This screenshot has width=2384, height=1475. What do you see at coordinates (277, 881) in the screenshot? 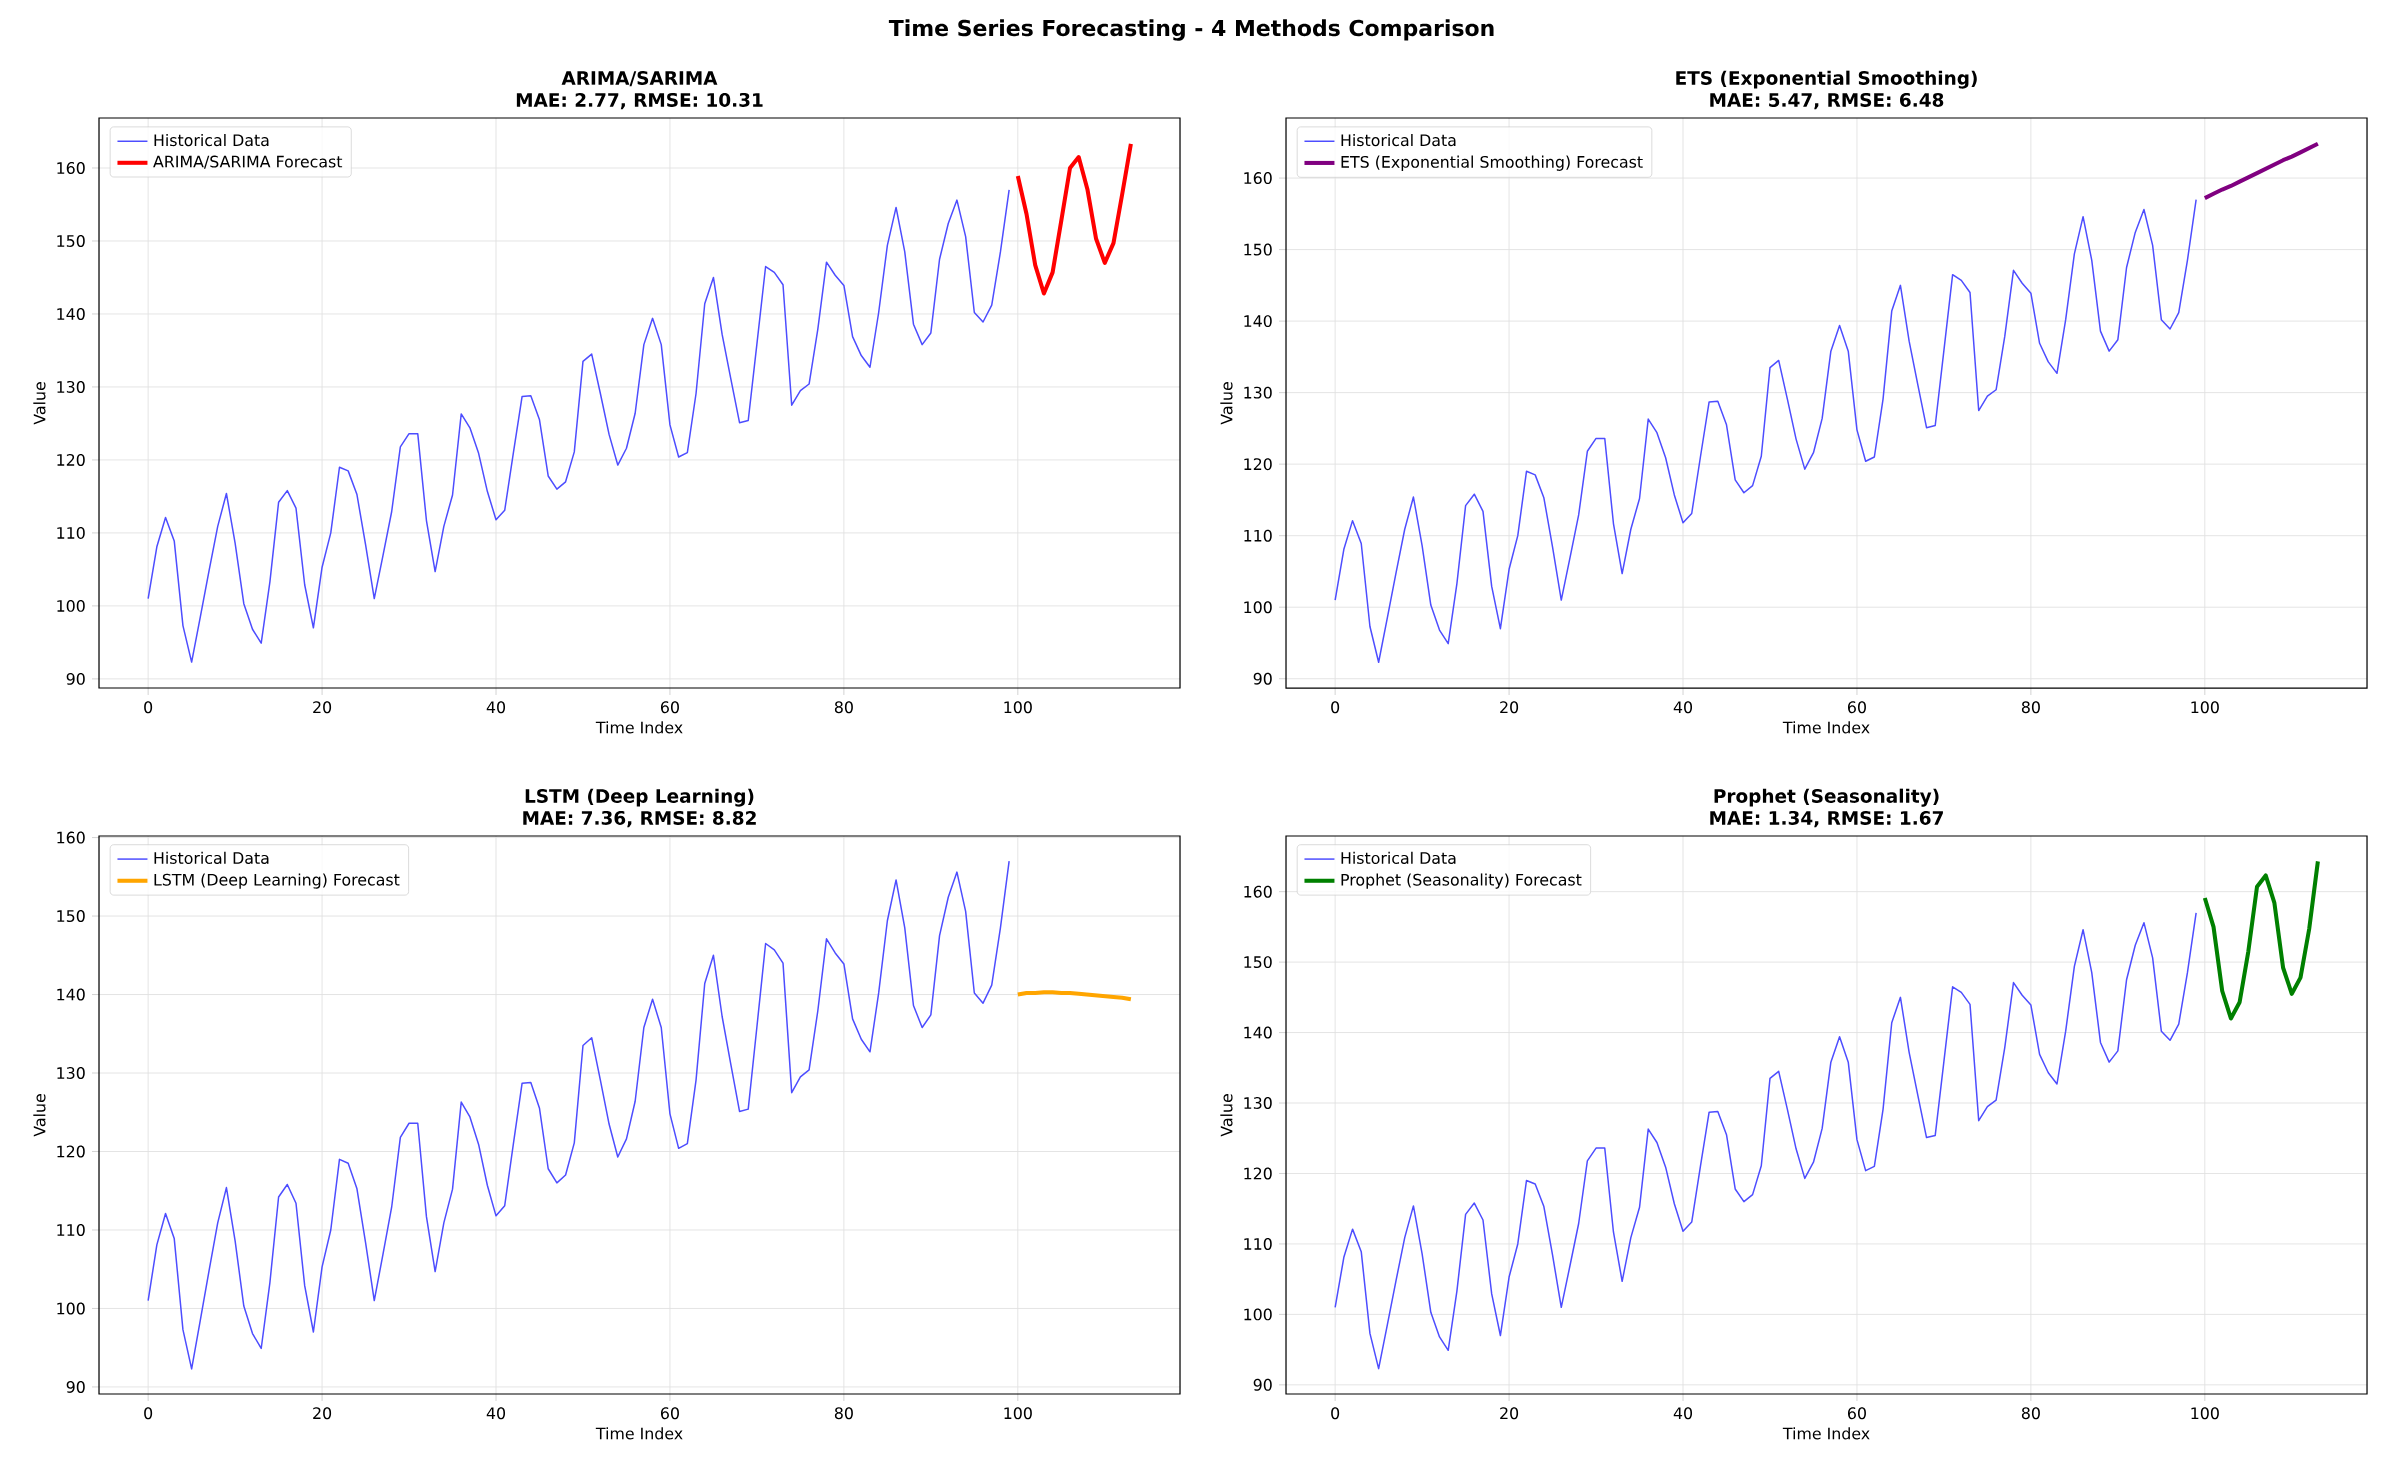
I see `legend-label: LSTM (Deep Learning) Forecast` at bounding box center [277, 881].